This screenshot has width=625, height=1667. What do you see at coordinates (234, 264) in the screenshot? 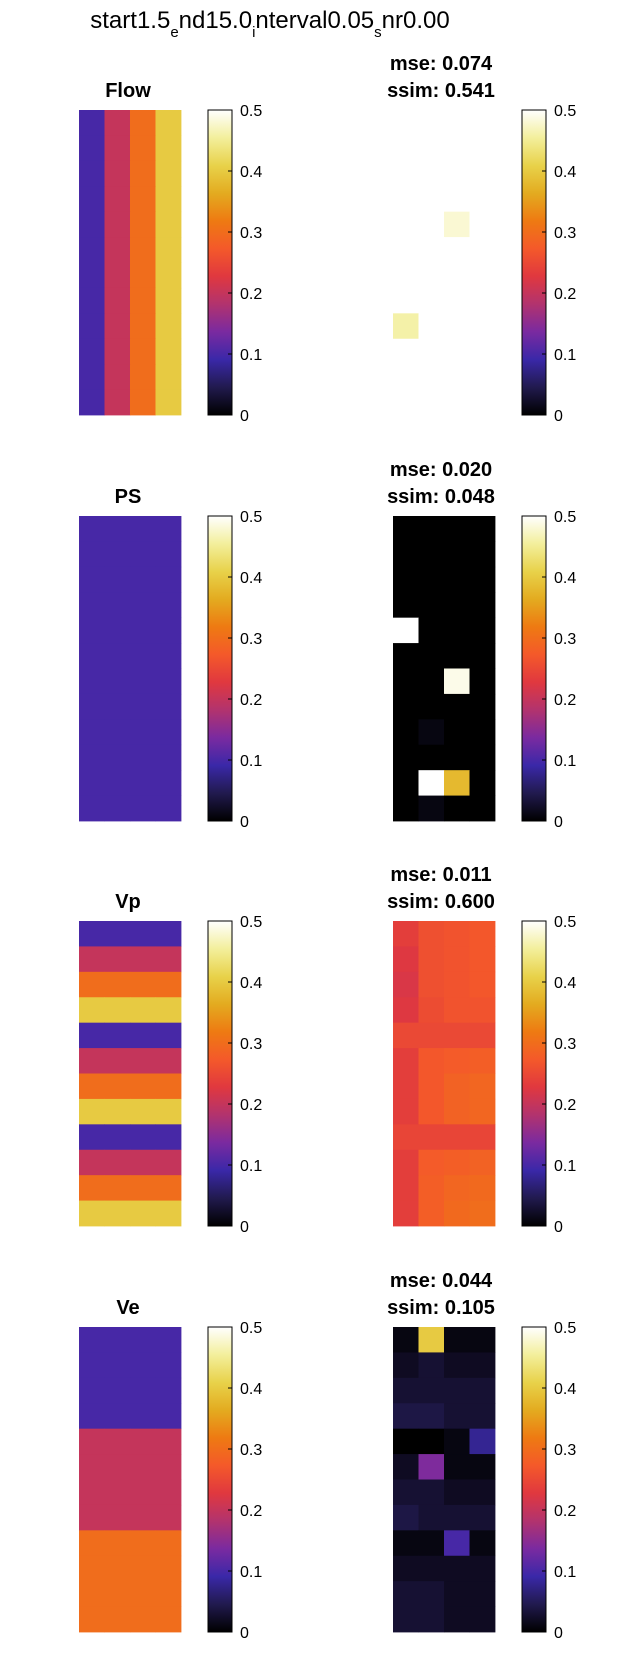
I see `colorbar-truth-flow: 0 0.1 0.2 0.3 0.4 0.5` at bounding box center [234, 264].